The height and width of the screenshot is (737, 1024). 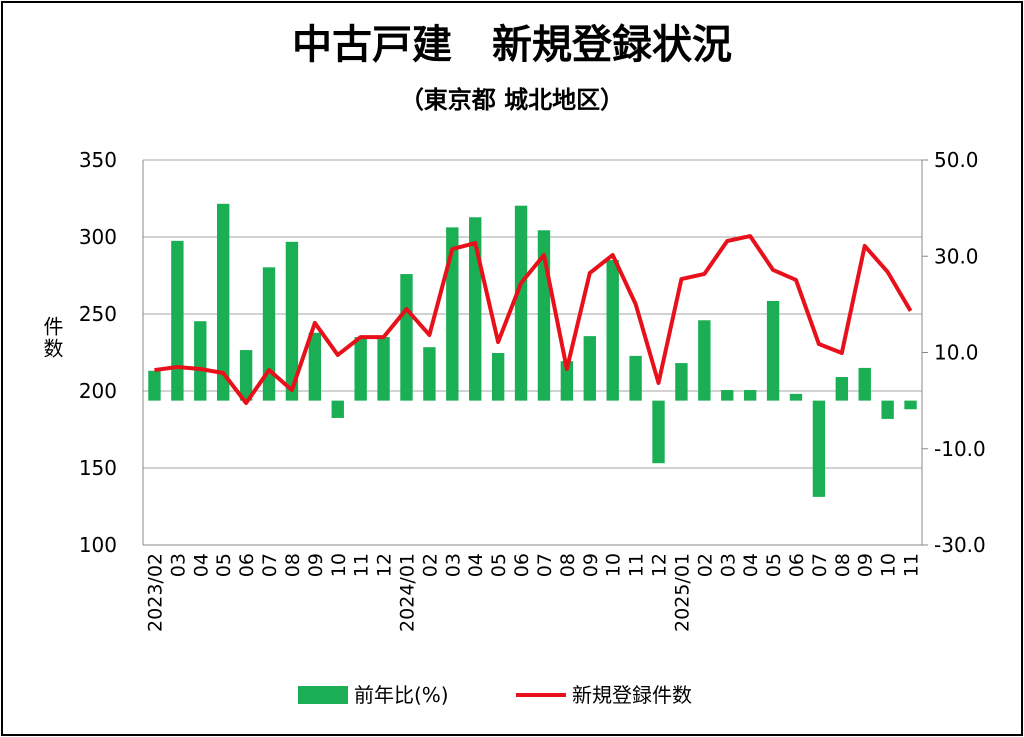 I want to click on x-tick-label: 2025/01, so click(x=682, y=592).